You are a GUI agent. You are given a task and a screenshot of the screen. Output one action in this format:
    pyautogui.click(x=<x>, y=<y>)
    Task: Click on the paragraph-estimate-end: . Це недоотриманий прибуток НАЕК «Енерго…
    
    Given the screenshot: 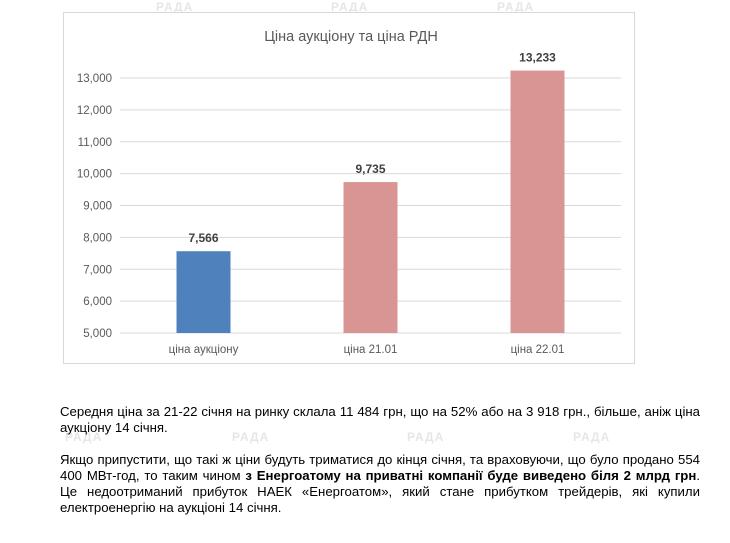 What is the action you would take?
    pyautogui.click(x=380, y=491)
    